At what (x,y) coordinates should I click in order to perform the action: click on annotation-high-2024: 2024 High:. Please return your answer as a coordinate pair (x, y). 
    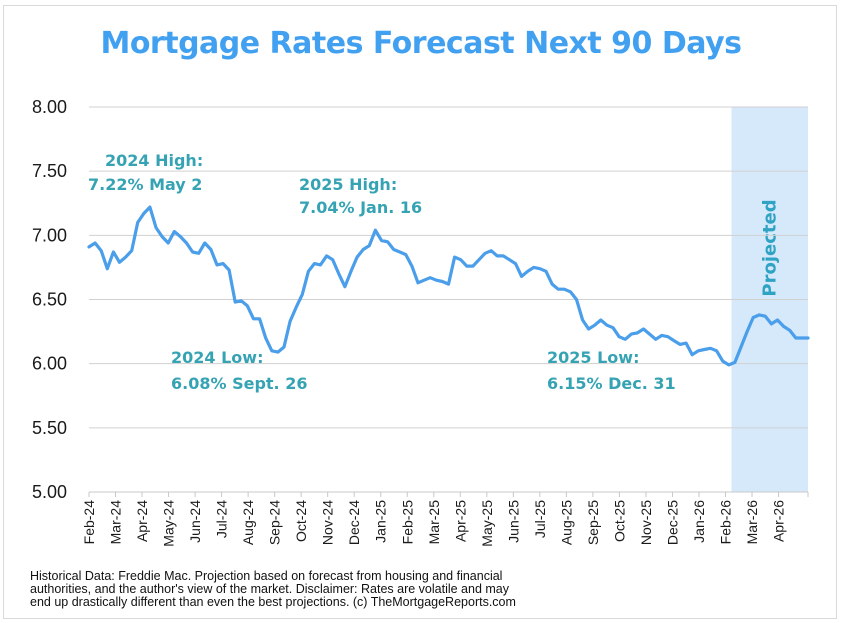
    Looking at the image, I should click on (154, 160).